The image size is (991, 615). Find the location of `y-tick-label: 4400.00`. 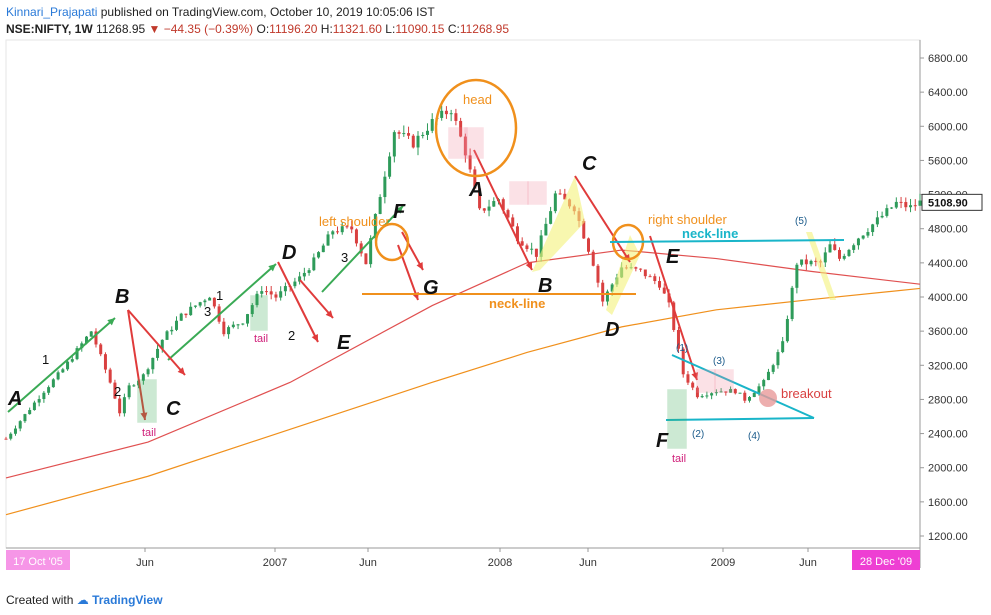

y-tick-label: 4400.00 is located at coordinates (948, 264).